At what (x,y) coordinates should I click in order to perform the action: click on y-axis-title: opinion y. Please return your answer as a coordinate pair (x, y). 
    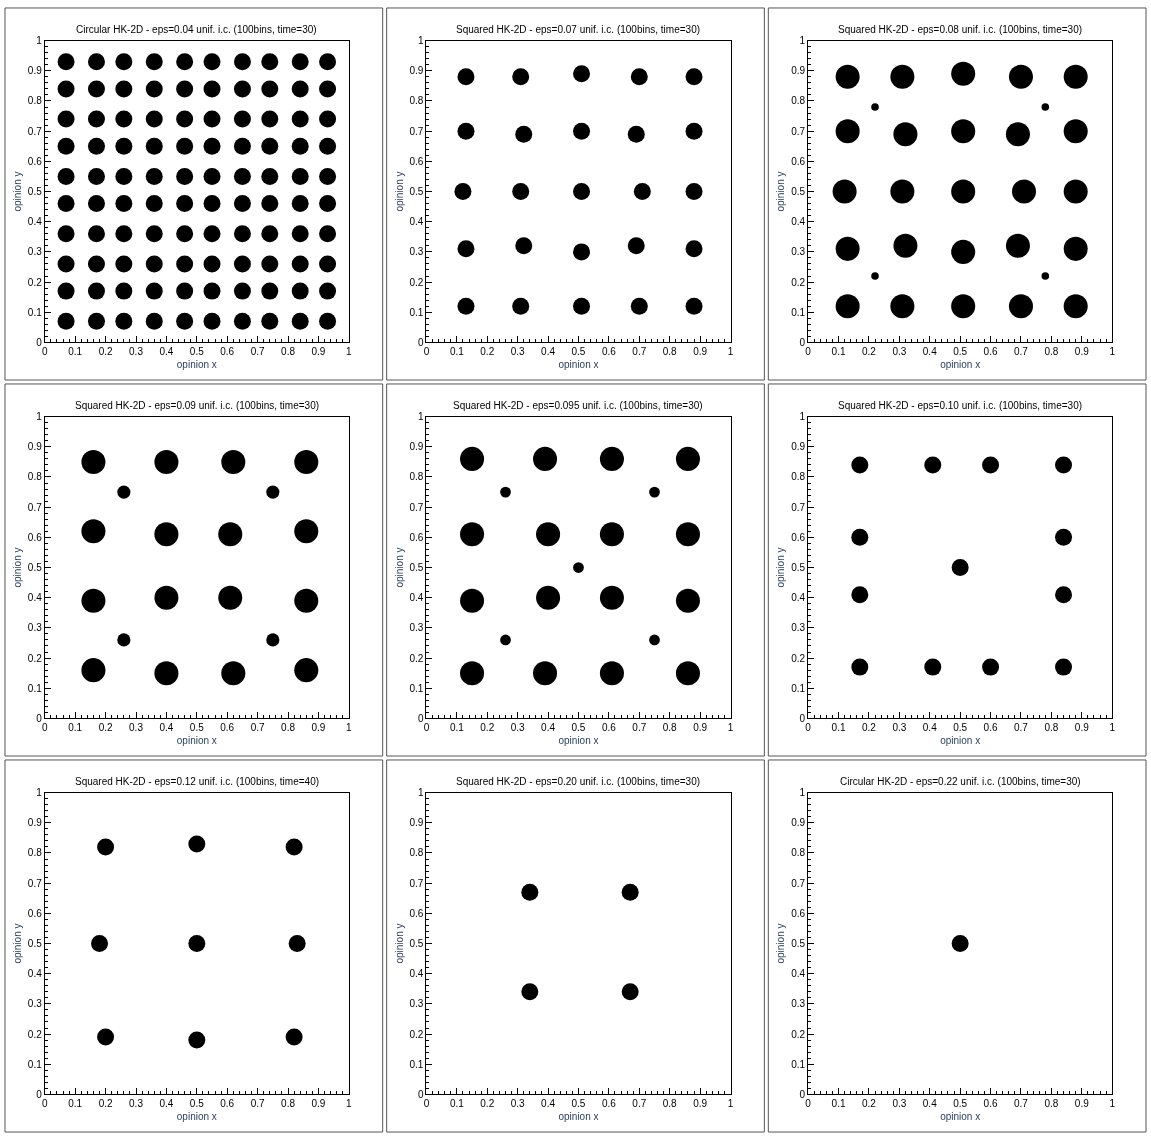
    Looking at the image, I should click on (781, 567).